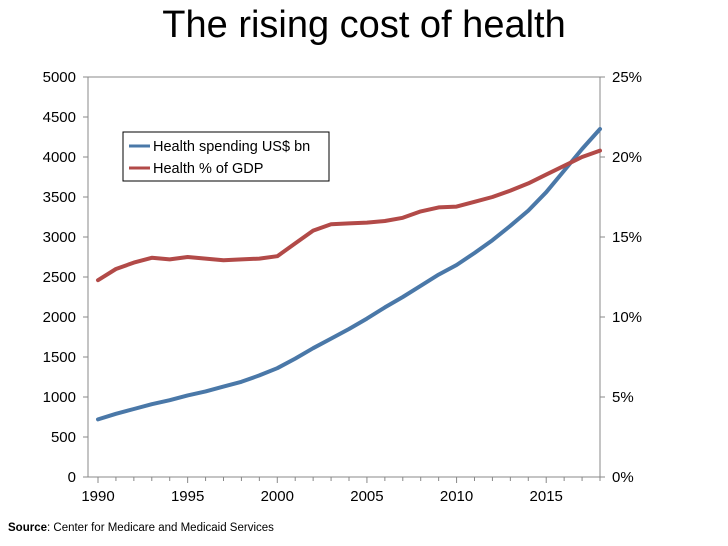 The width and height of the screenshot is (728, 546). What do you see at coordinates (208, 169) in the screenshot?
I see `legend-label-gdp: Health % of GDP` at bounding box center [208, 169].